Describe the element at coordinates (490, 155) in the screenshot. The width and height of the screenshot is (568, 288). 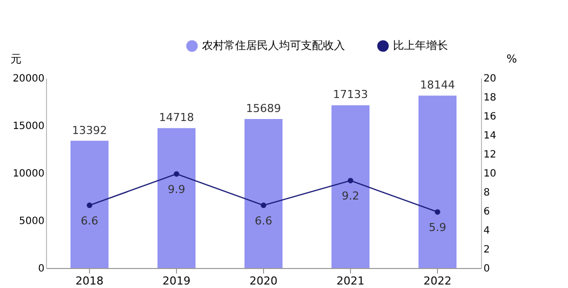
I see `y2-tick-label: 12` at that location.